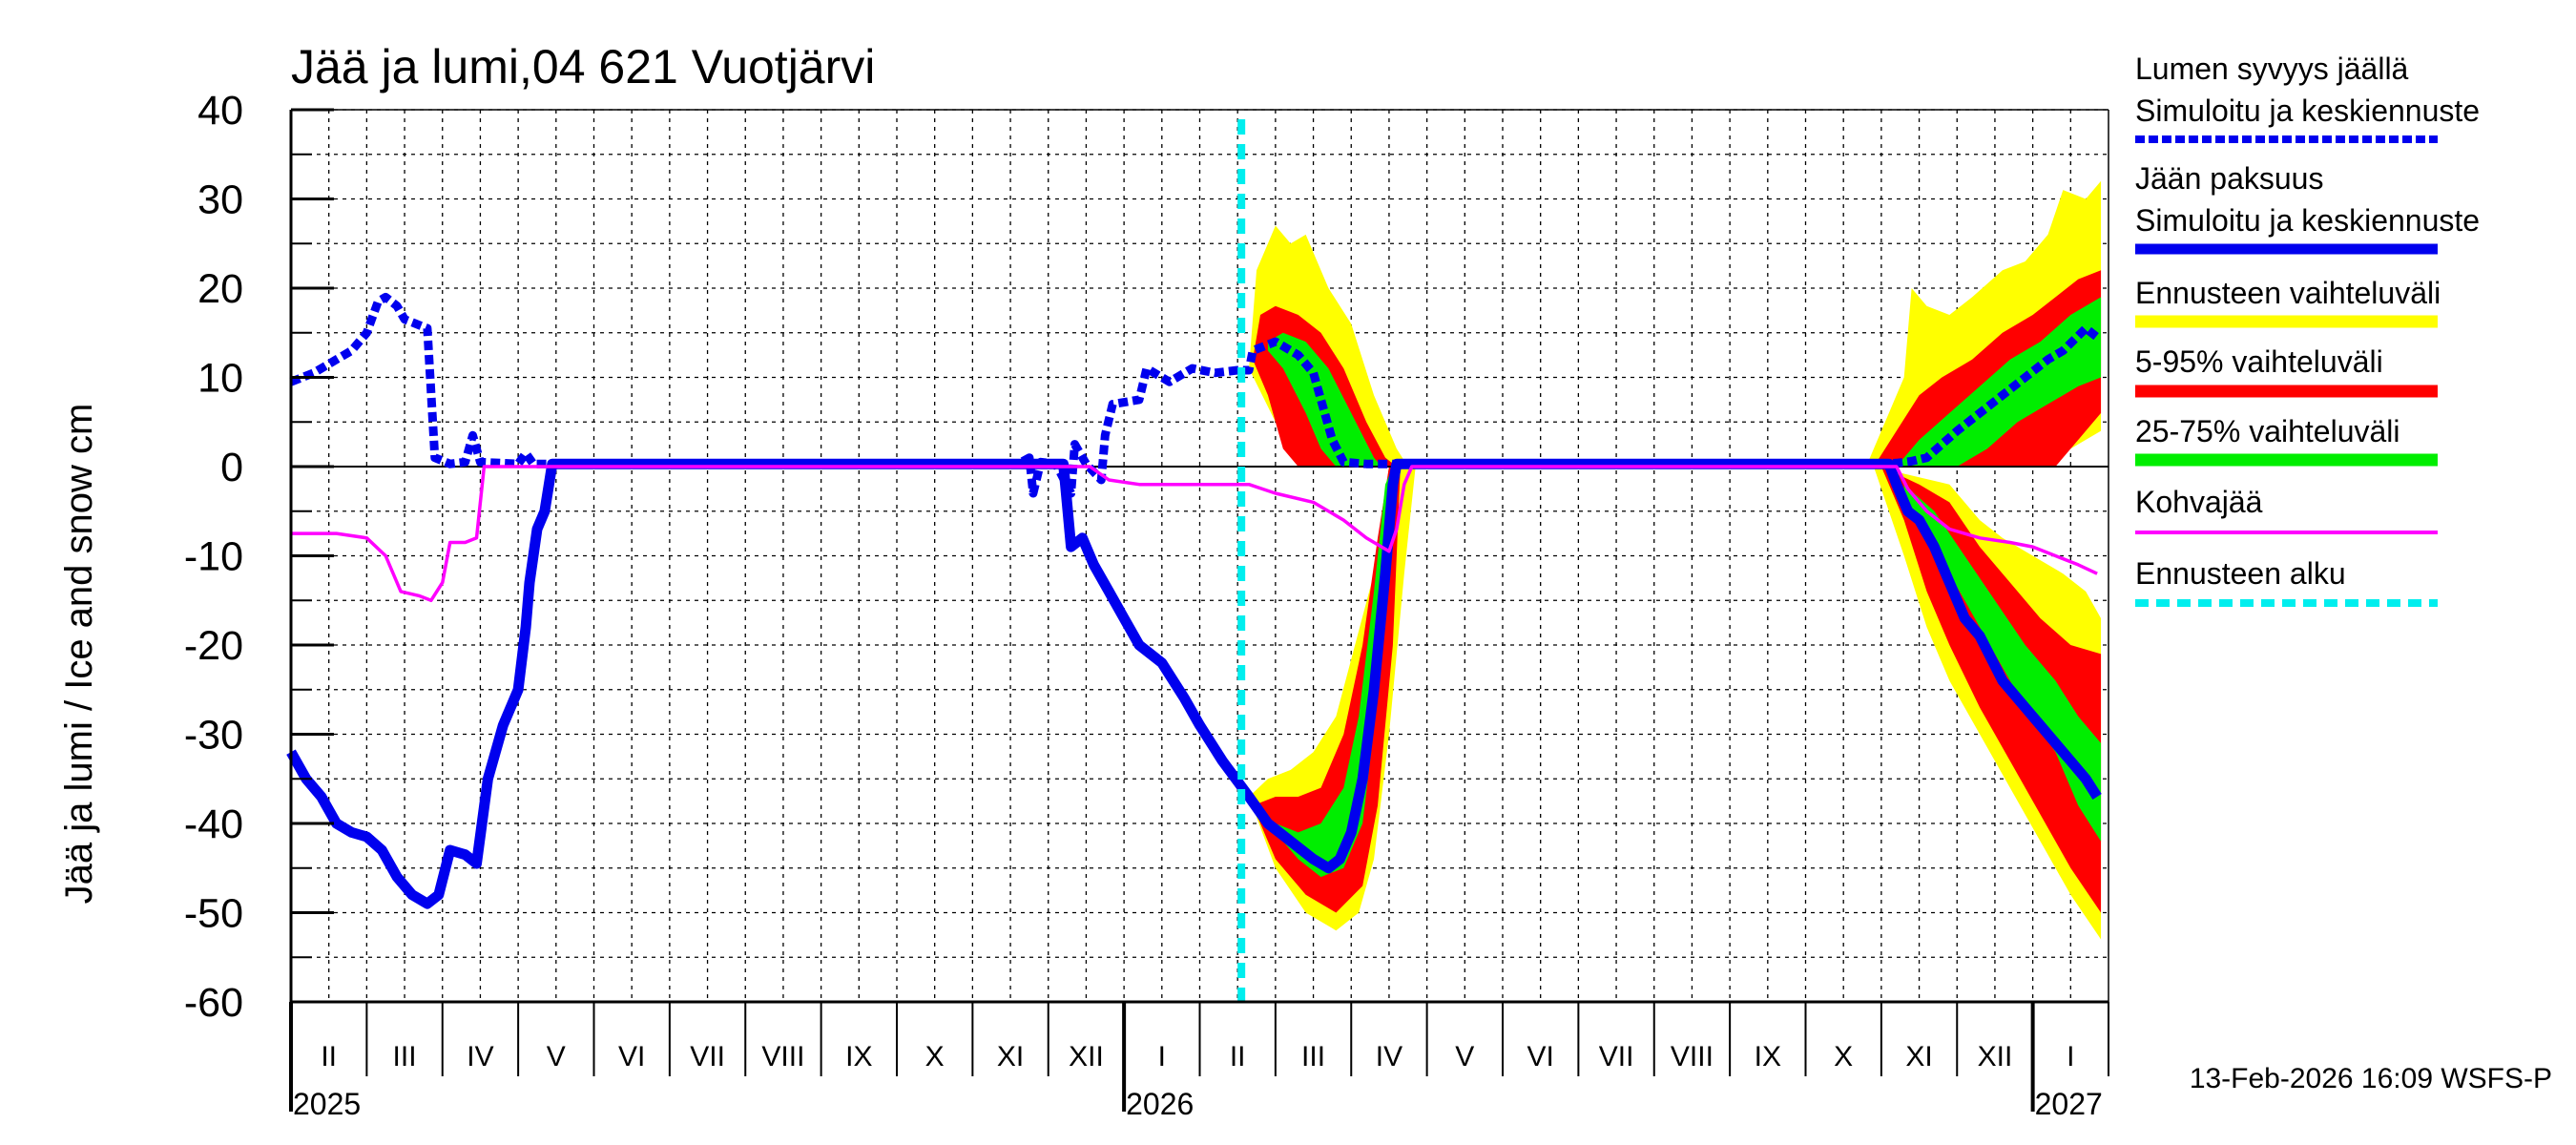 The width and height of the screenshot is (2576, 1145). I want to click on snow-depth-line, so click(1194, 395).